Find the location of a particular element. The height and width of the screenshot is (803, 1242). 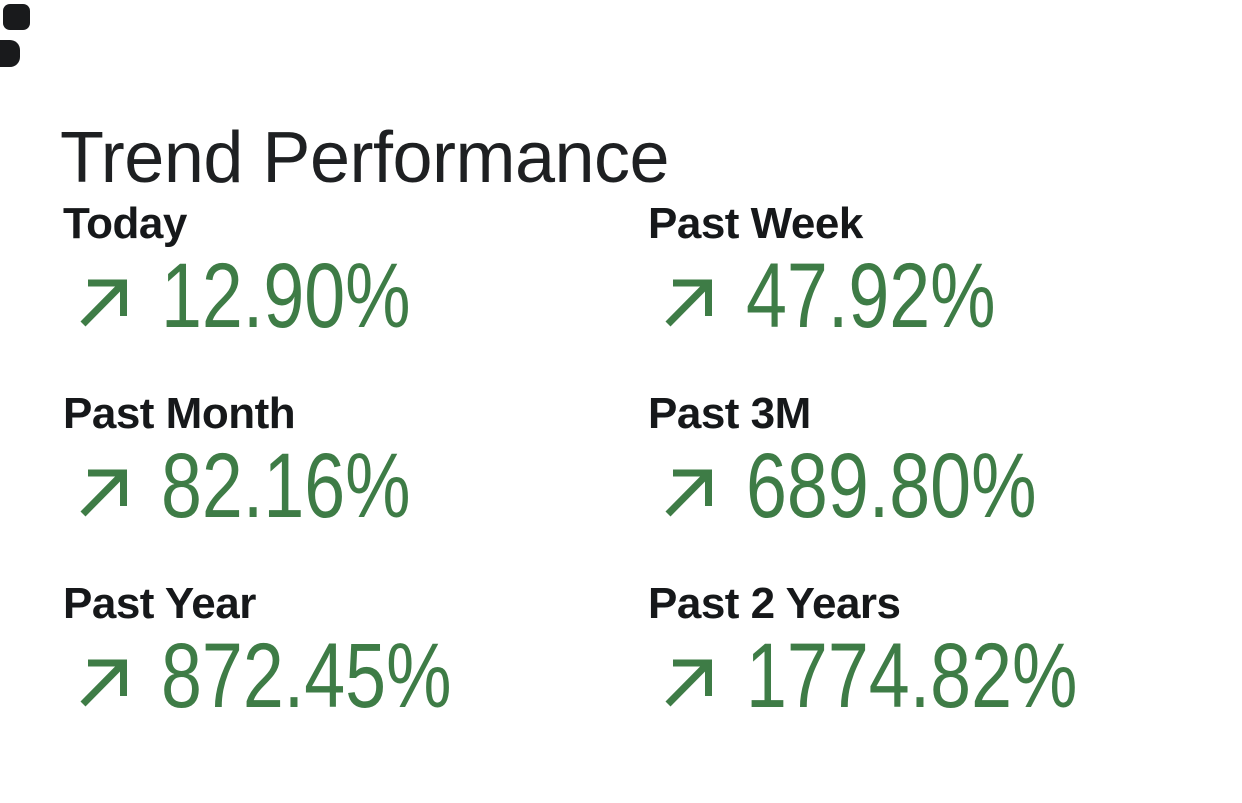

metric-value-row: 689.80% is located at coordinates (945, 486).